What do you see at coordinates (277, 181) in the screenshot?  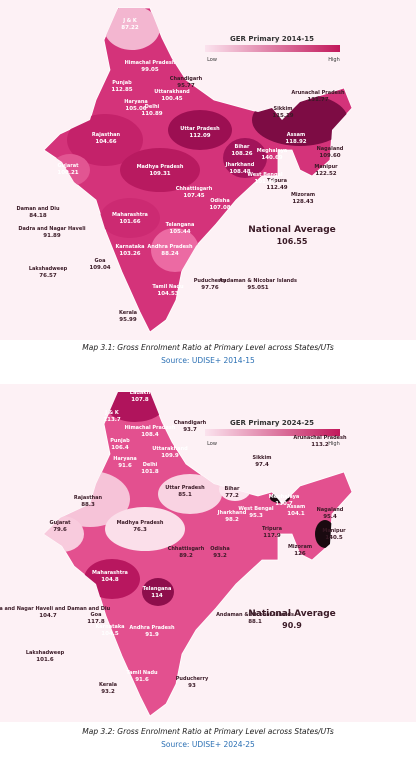 I see `region-name: Tripura` at bounding box center [277, 181].